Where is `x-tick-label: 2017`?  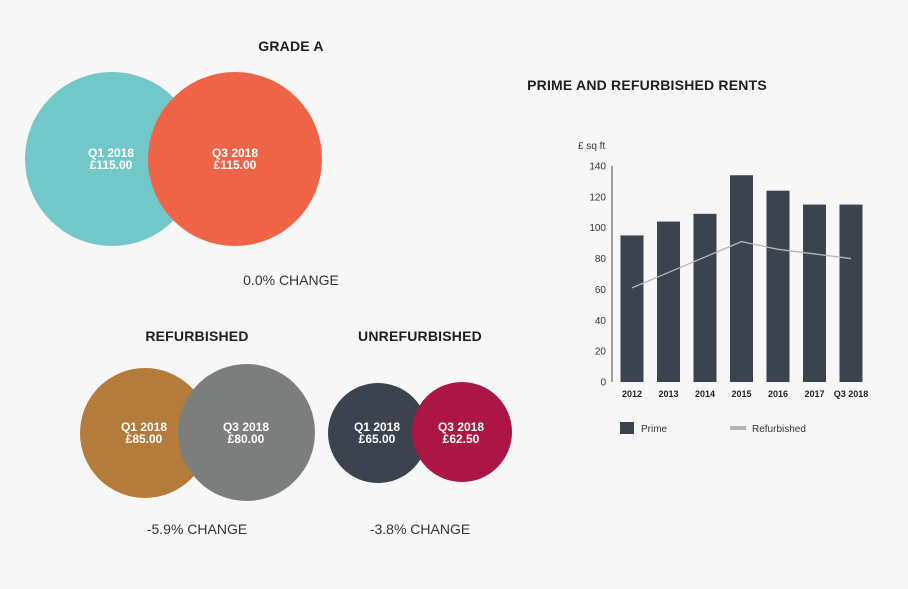
x-tick-label: 2017 is located at coordinates (814, 394).